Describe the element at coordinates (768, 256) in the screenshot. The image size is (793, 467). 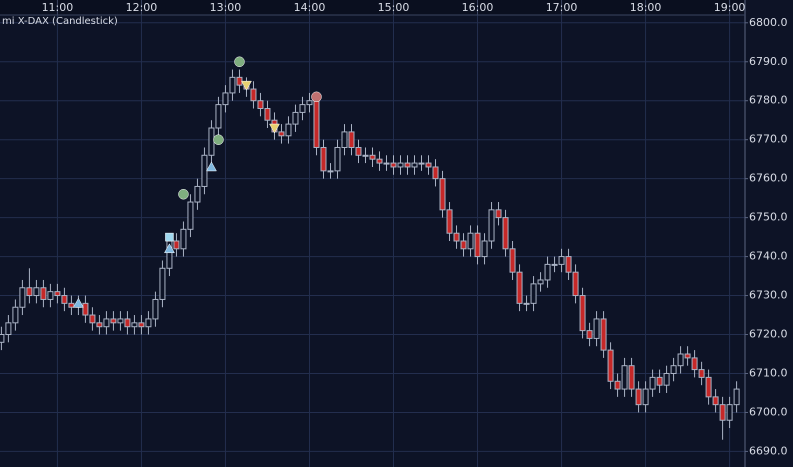
I see `y-tick-label: 6740.0` at that location.